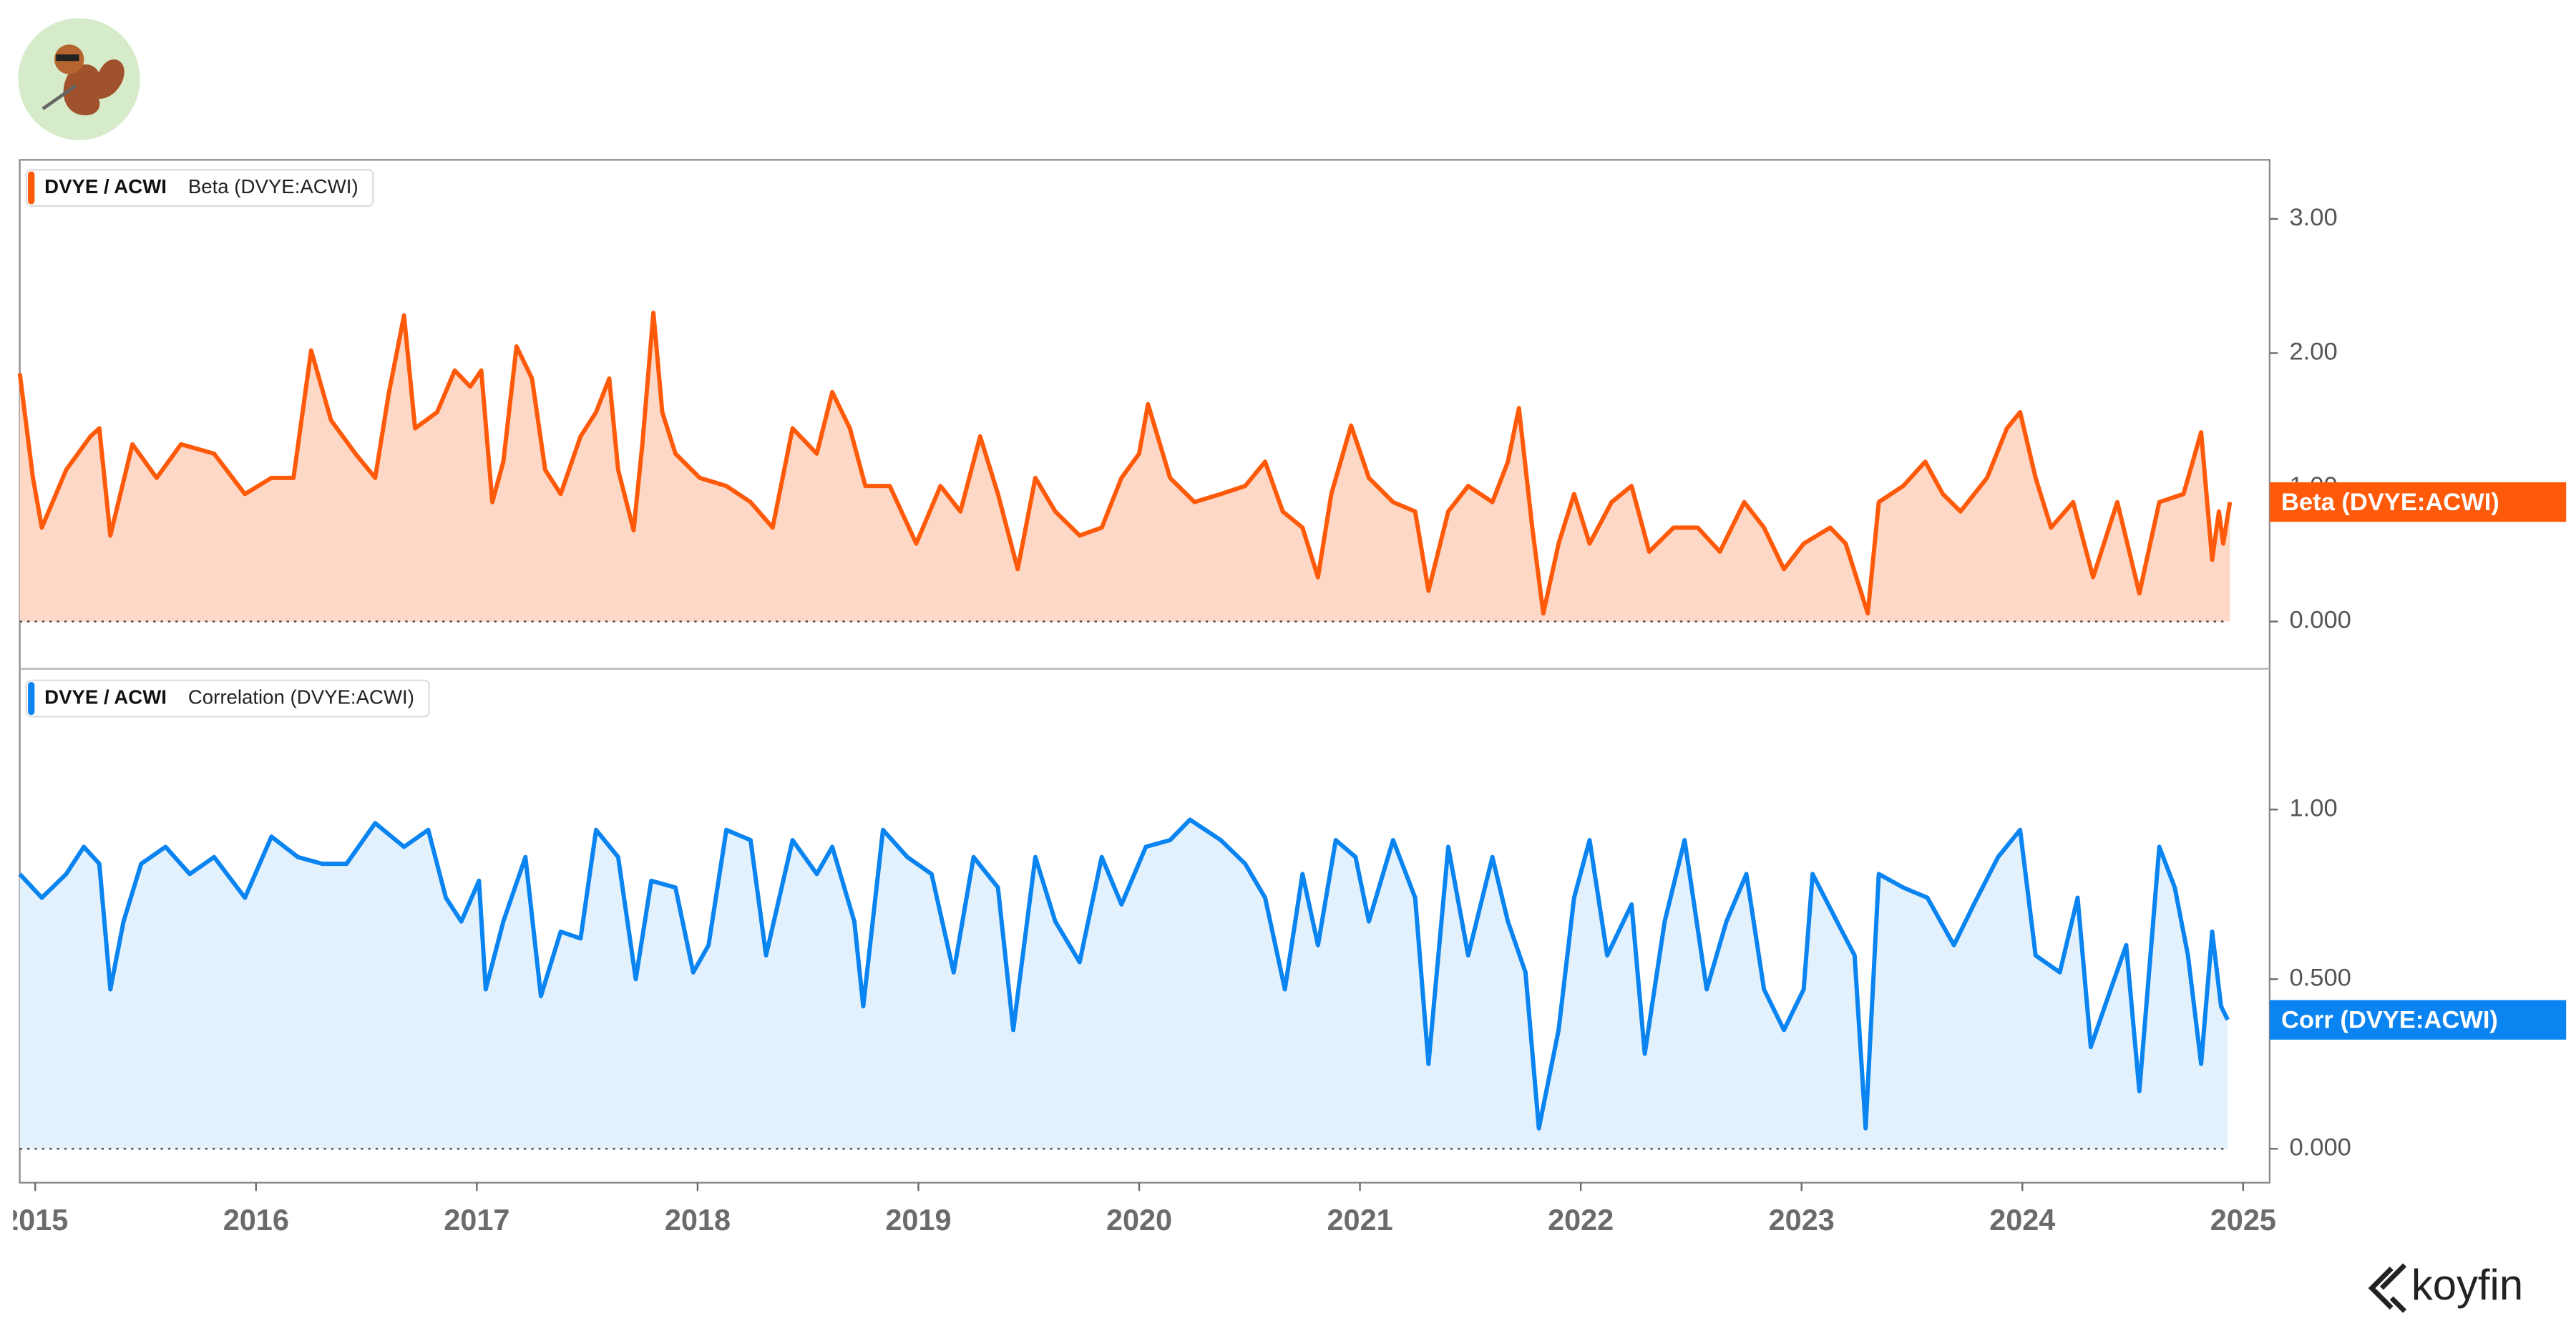 This screenshot has width=2576, height=1331. What do you see at coordinates (918, 1220) in the screenshot?
I see `x-tick-label: 2019` at bounding box center [918, 1220].